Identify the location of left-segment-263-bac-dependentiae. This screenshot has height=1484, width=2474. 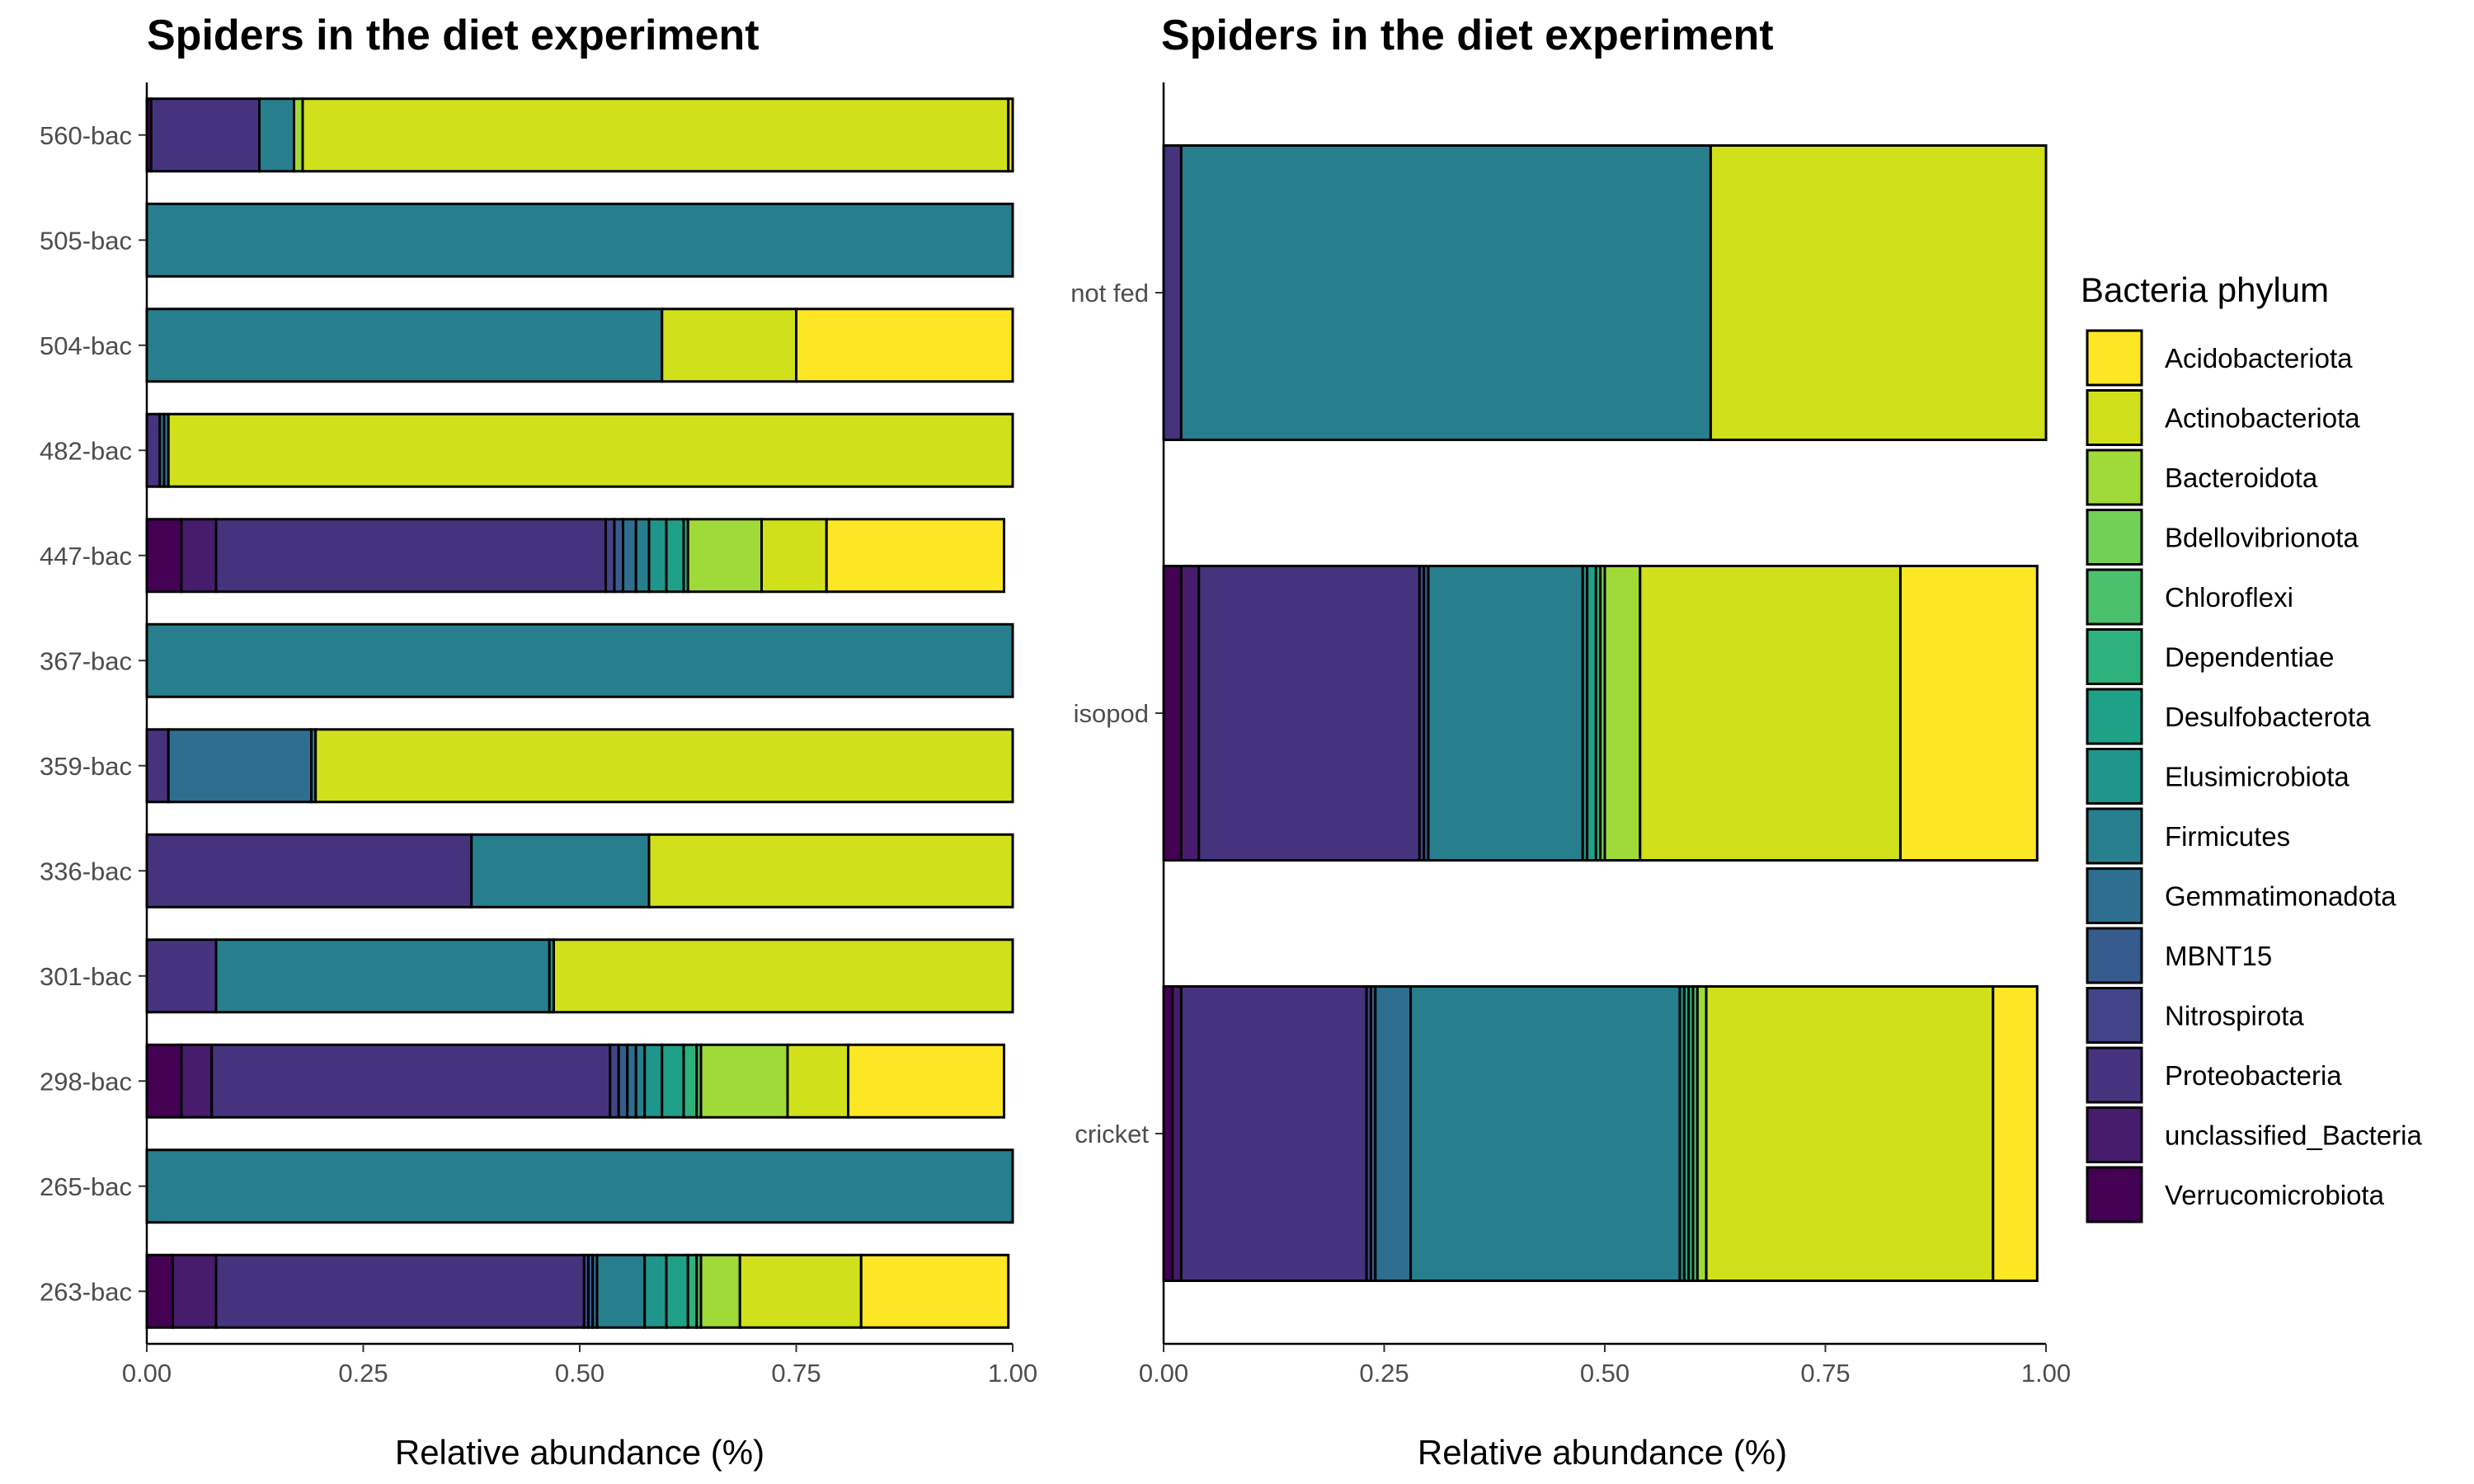
(692, 1291).